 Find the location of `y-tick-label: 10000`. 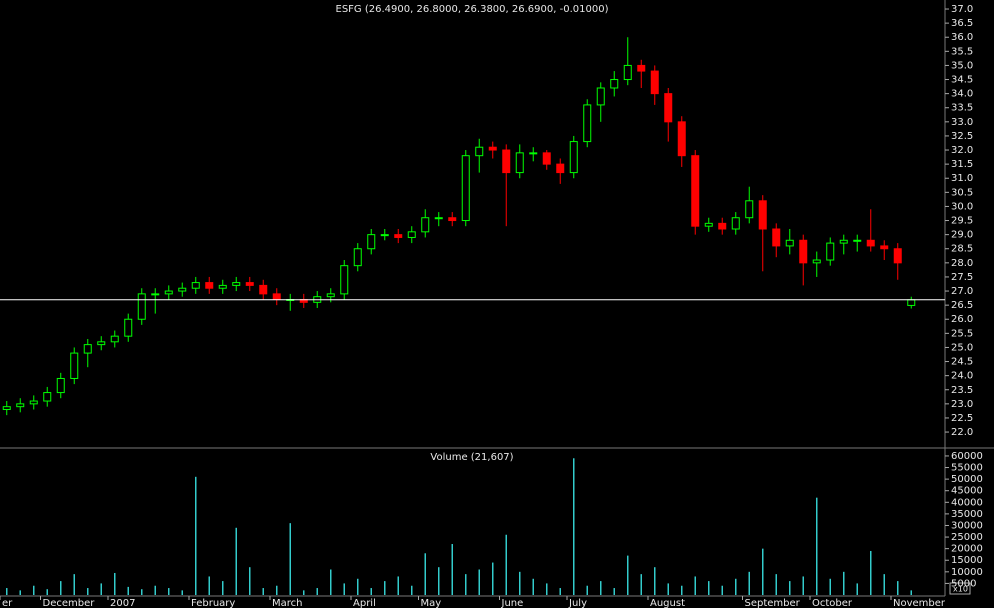

y-tick-label: 10000 is located at coordinates (967, 572).